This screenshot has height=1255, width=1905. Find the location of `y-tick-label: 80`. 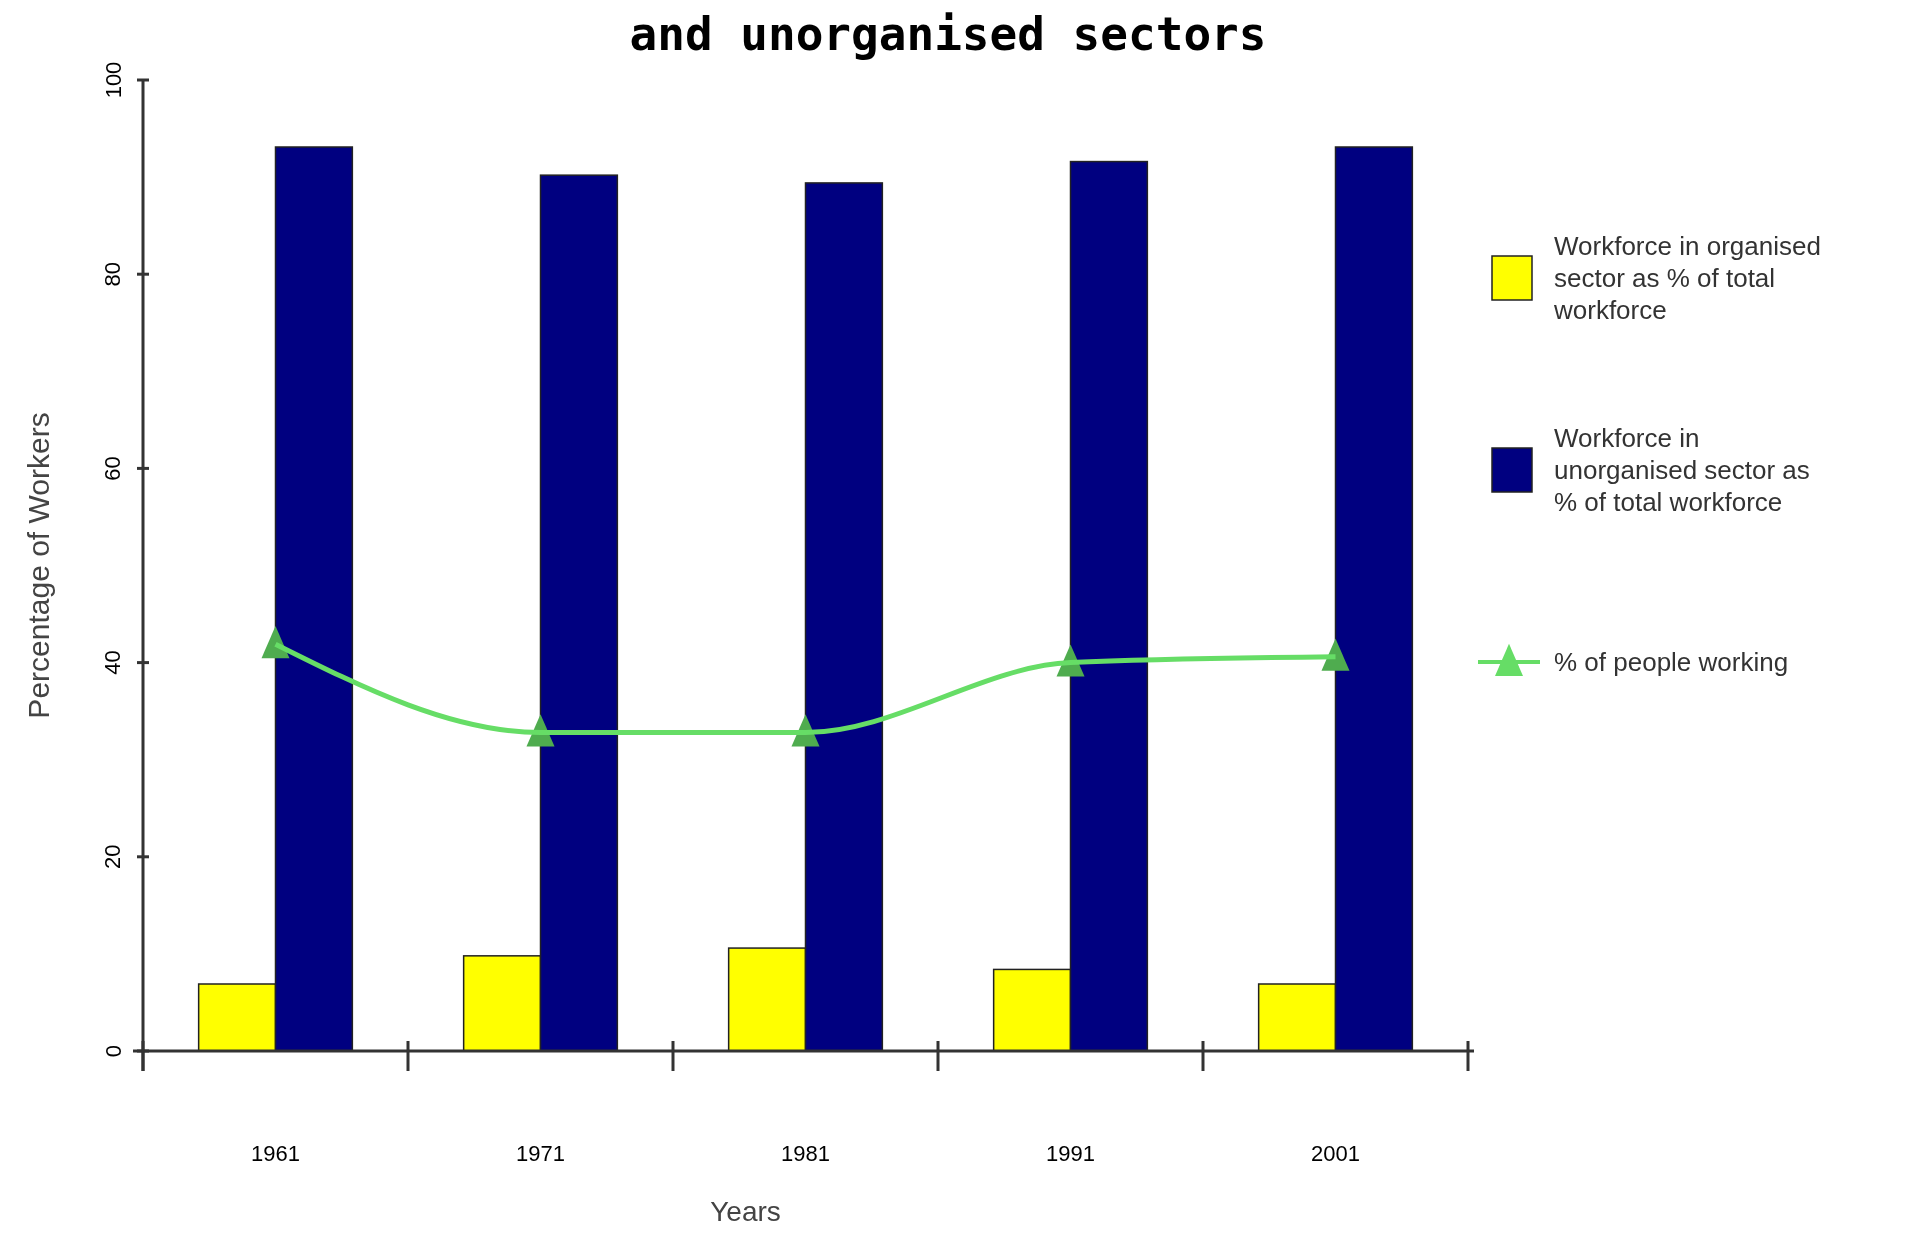

y-tick-label: 80 is located at coordinates (113, 274).